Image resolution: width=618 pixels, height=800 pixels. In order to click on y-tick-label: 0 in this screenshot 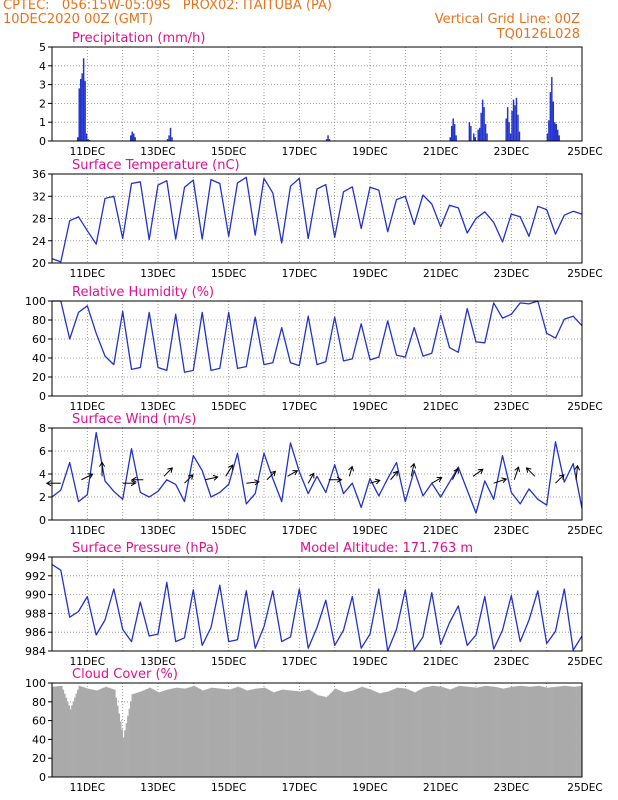, I will do `click(42, 520)`.